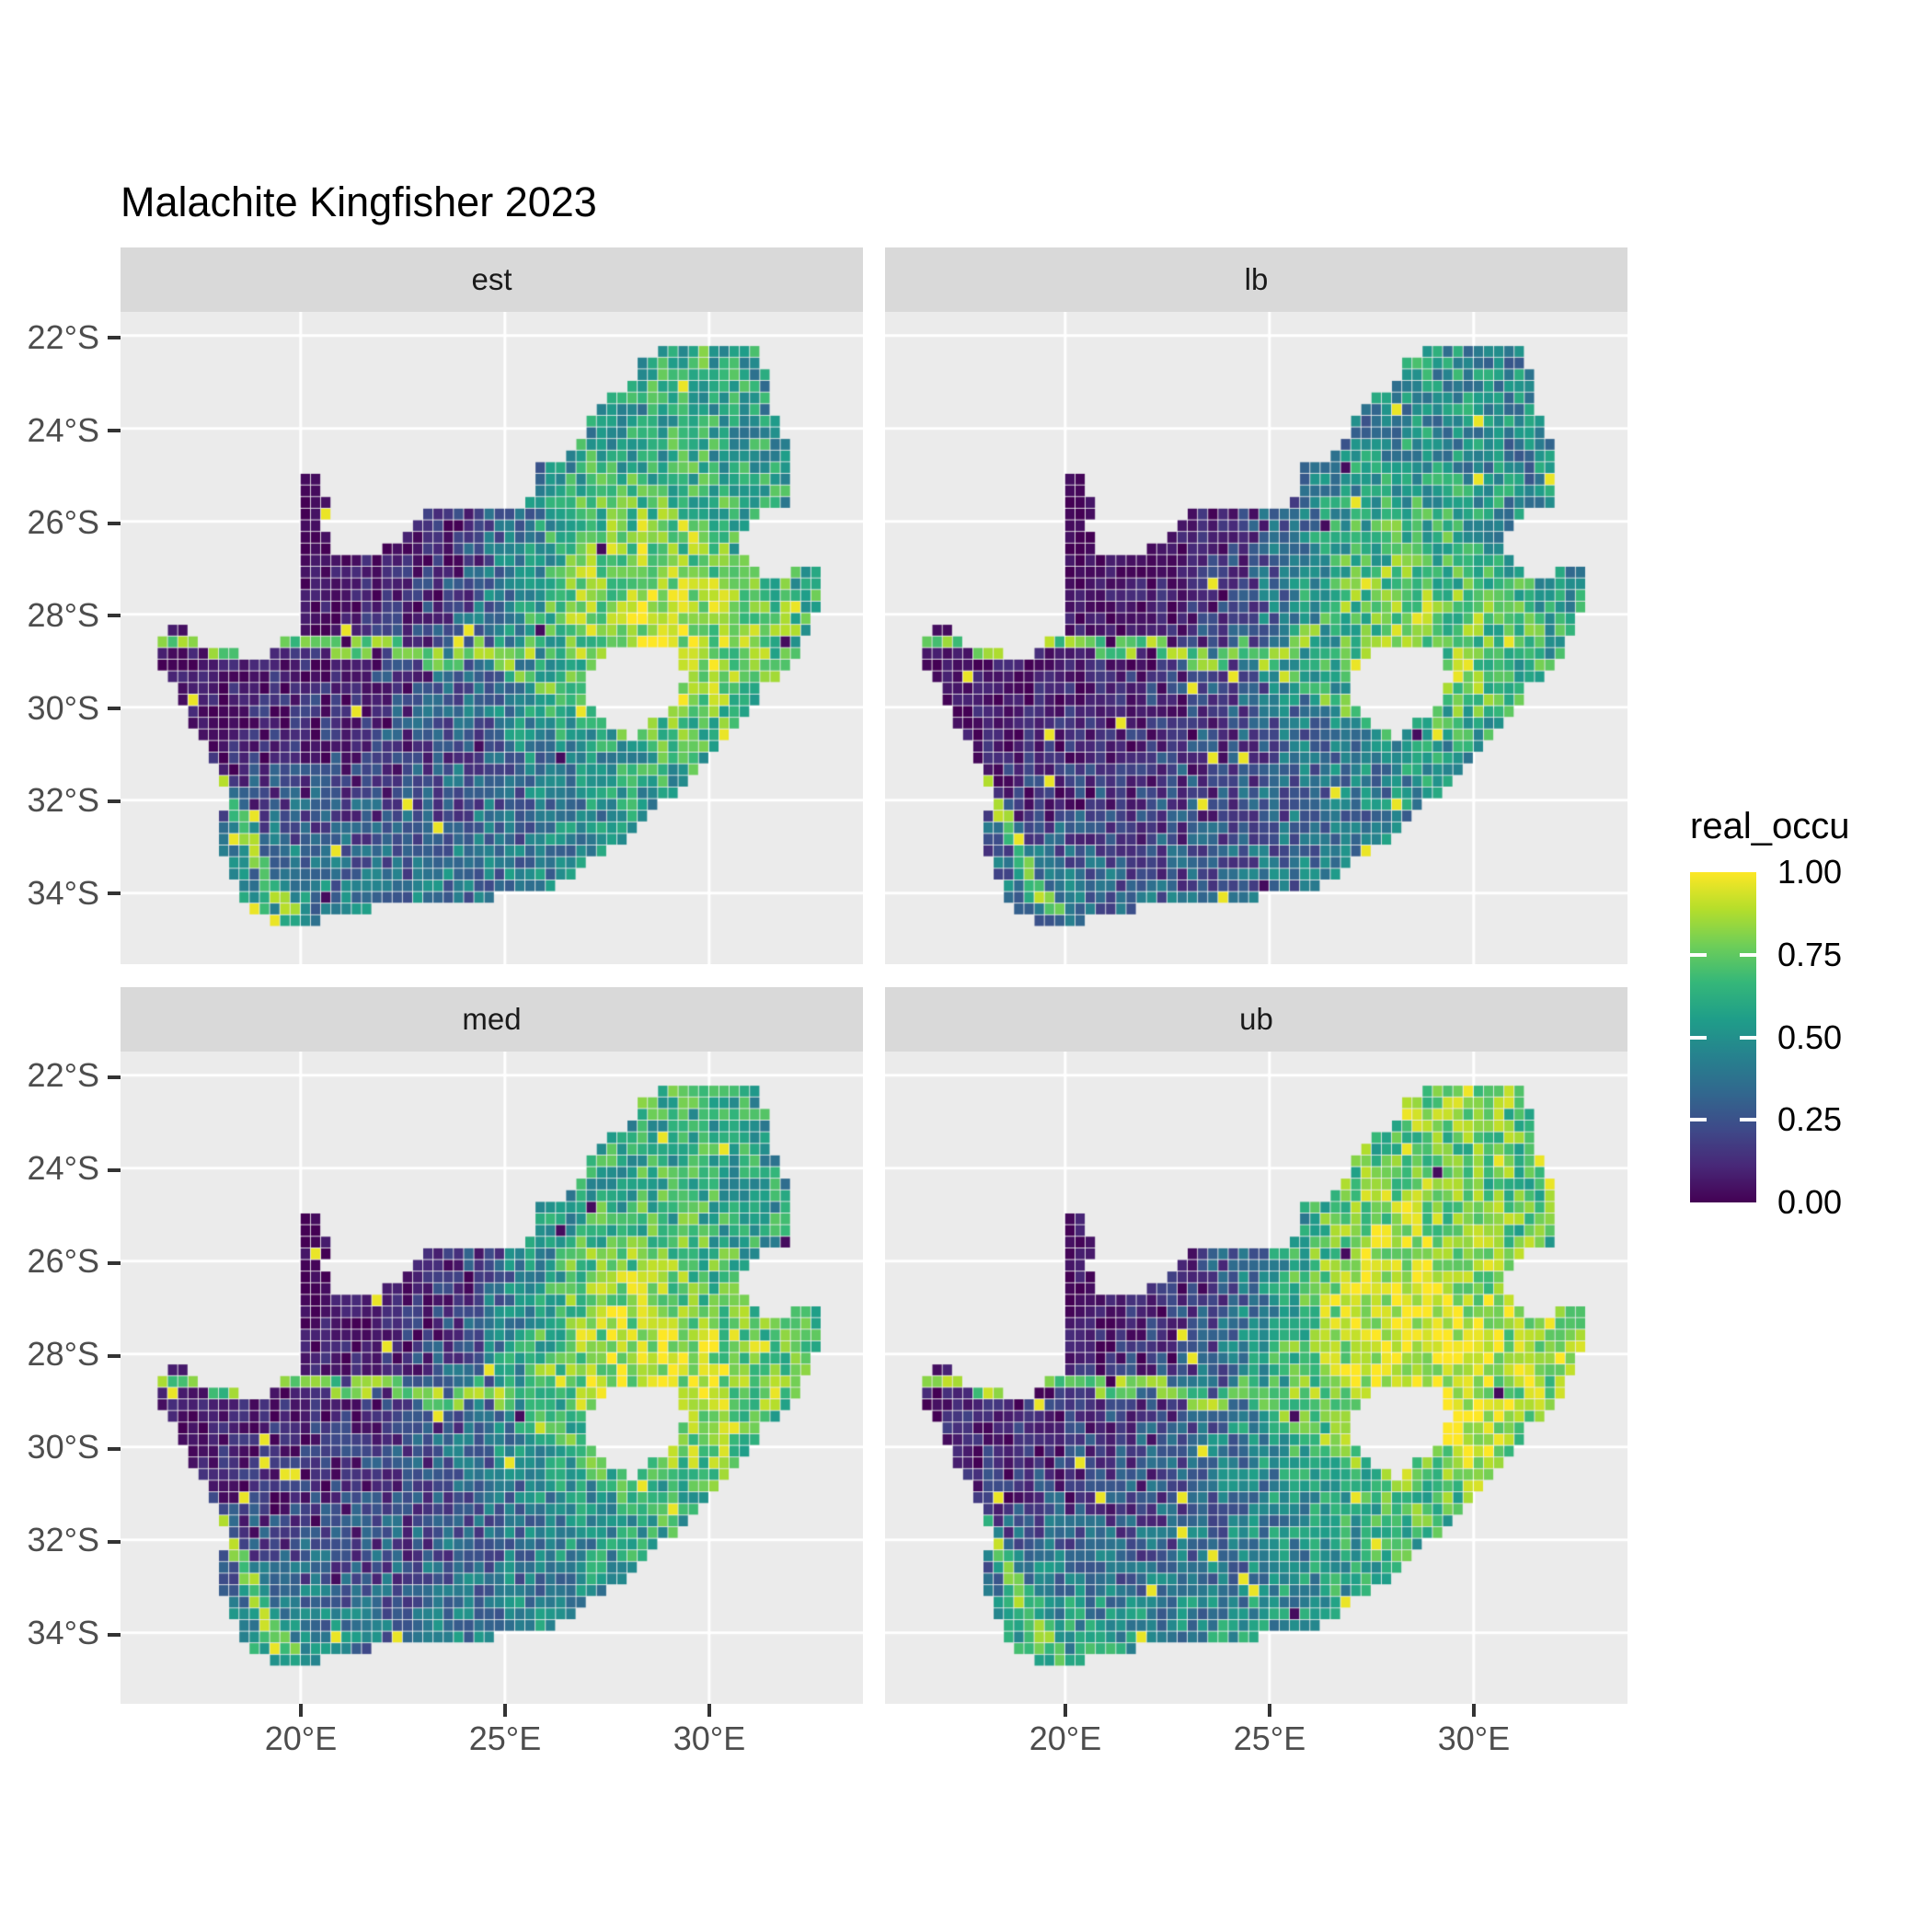 This screenshot has height=1932, width=1932. What do you see at coordinates (359, 201) in the screenshot?
I see `plot-title: Malachite Kingfisher 2023` at bounding box center [359, 201].